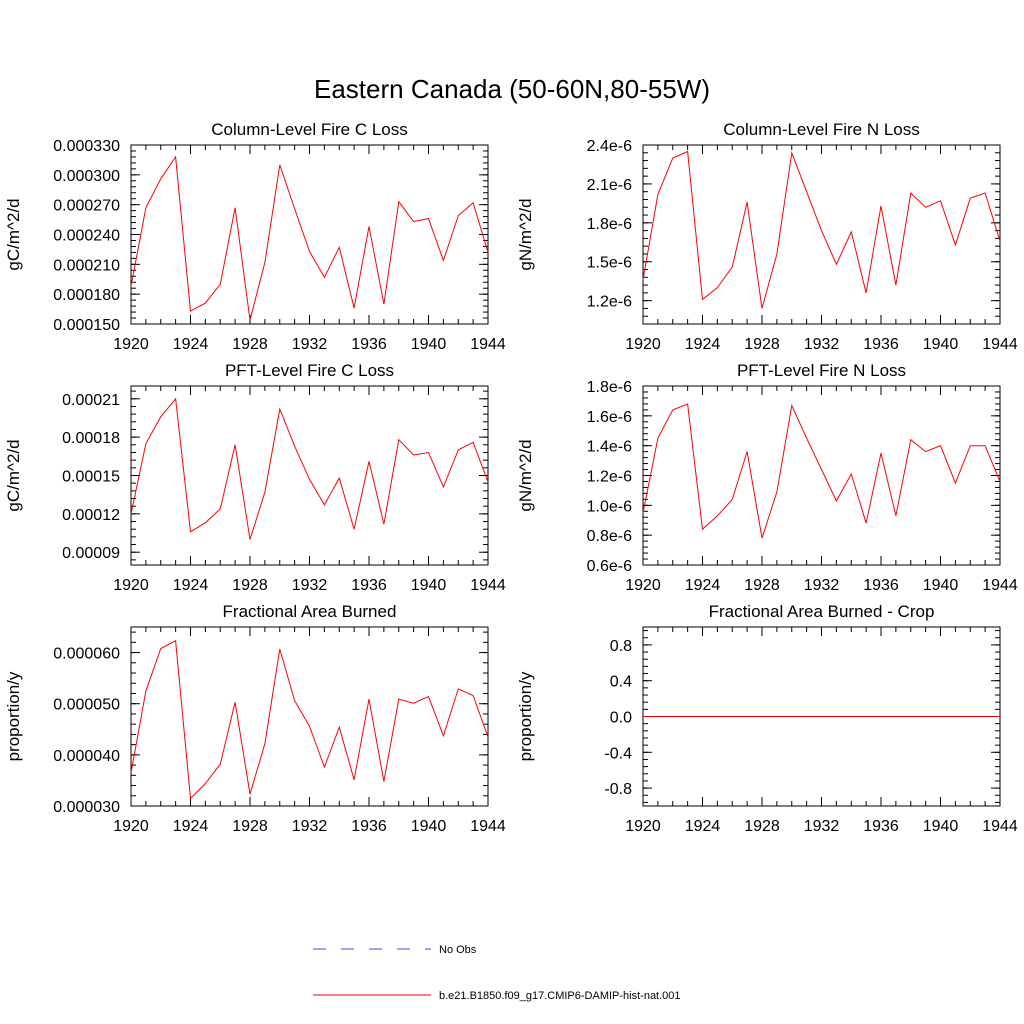 The image size is (1024, 1024). What do you see at coordinates (618, 789) in the screenshot?
I see `y-tick-label: -0.8` at bounding box center [618, 789].